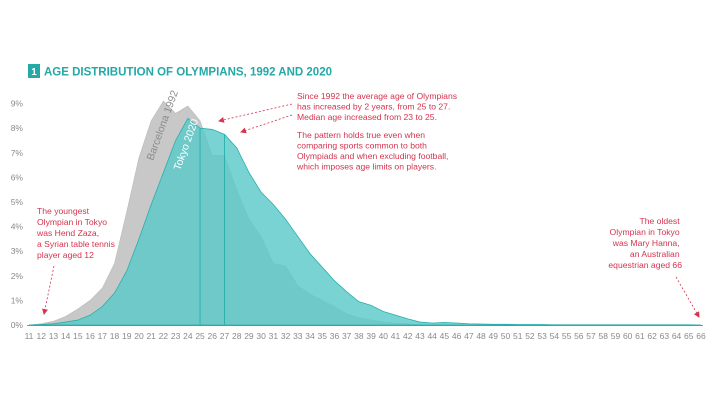  Describe the element at coordinates (659, 221) in the screenshot. I see `oldest-line: The oldest` at that location.